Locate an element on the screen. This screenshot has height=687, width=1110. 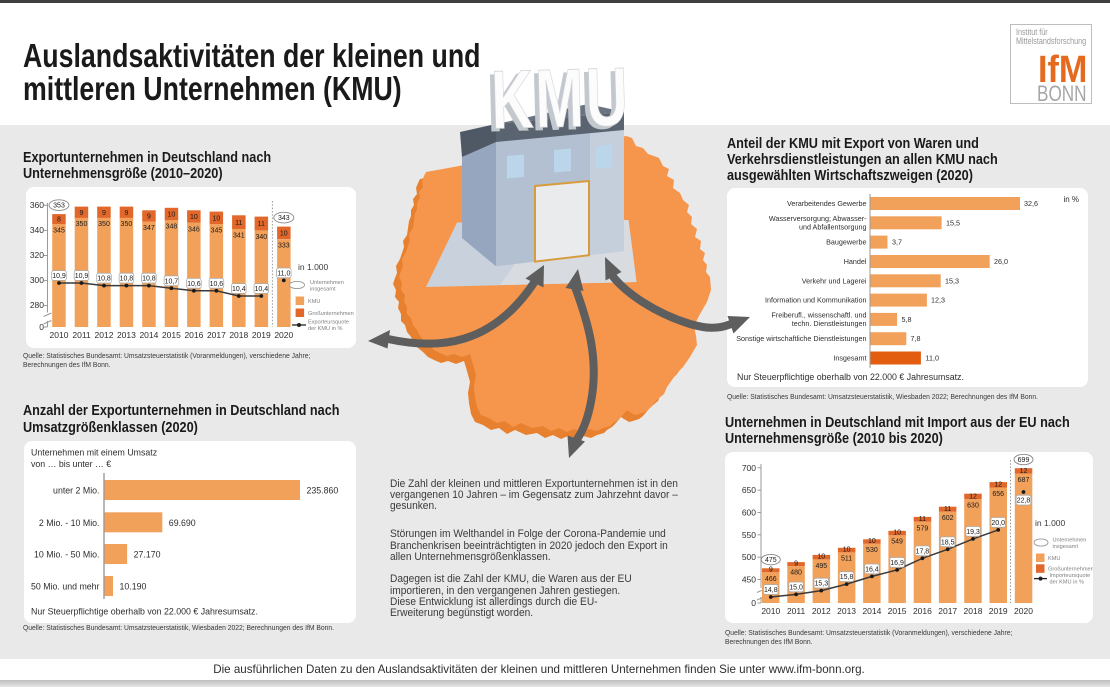
svg-text: 0 is located at coordinates (753, 603).